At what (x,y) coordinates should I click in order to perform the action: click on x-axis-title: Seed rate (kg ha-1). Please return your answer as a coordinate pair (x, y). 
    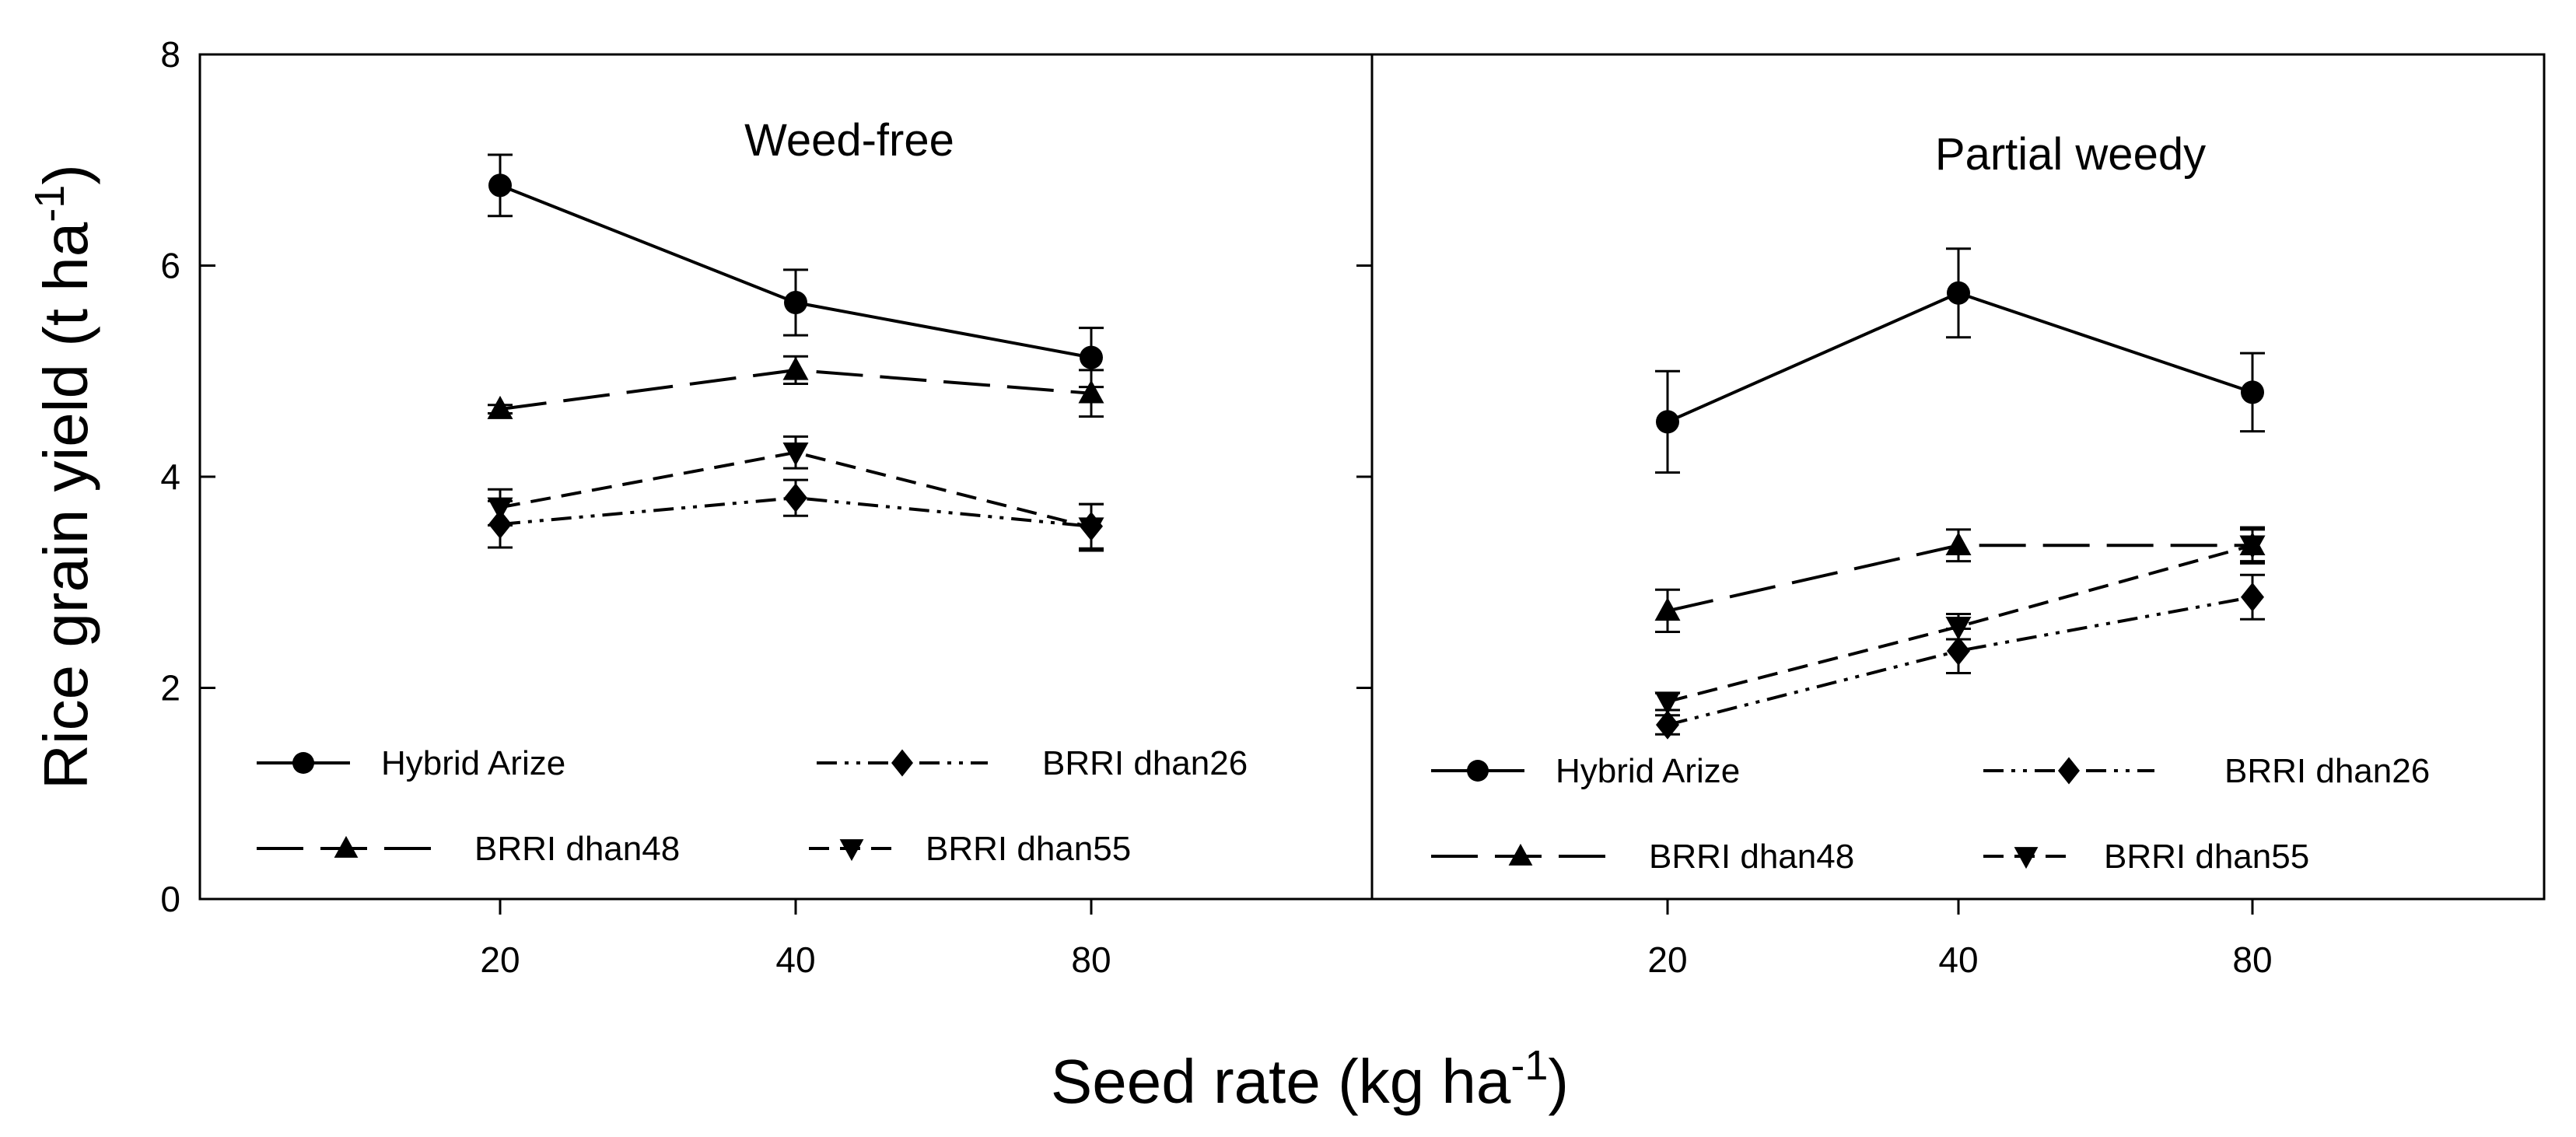
    Looking at the image, I should click on (1310, 1079).